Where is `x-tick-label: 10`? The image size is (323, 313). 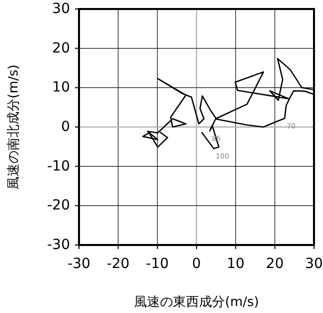
x-tick-label: 10 is located at coordinates (235, 264).